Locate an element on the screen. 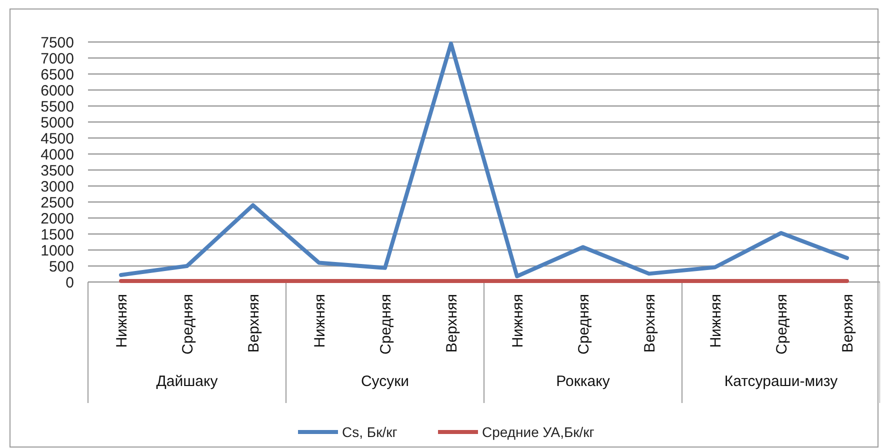 Image resolution: width=888 pixels, height=448 pixels. legend-label: Cs, Бк/кг is located at coordinates (370, 432).